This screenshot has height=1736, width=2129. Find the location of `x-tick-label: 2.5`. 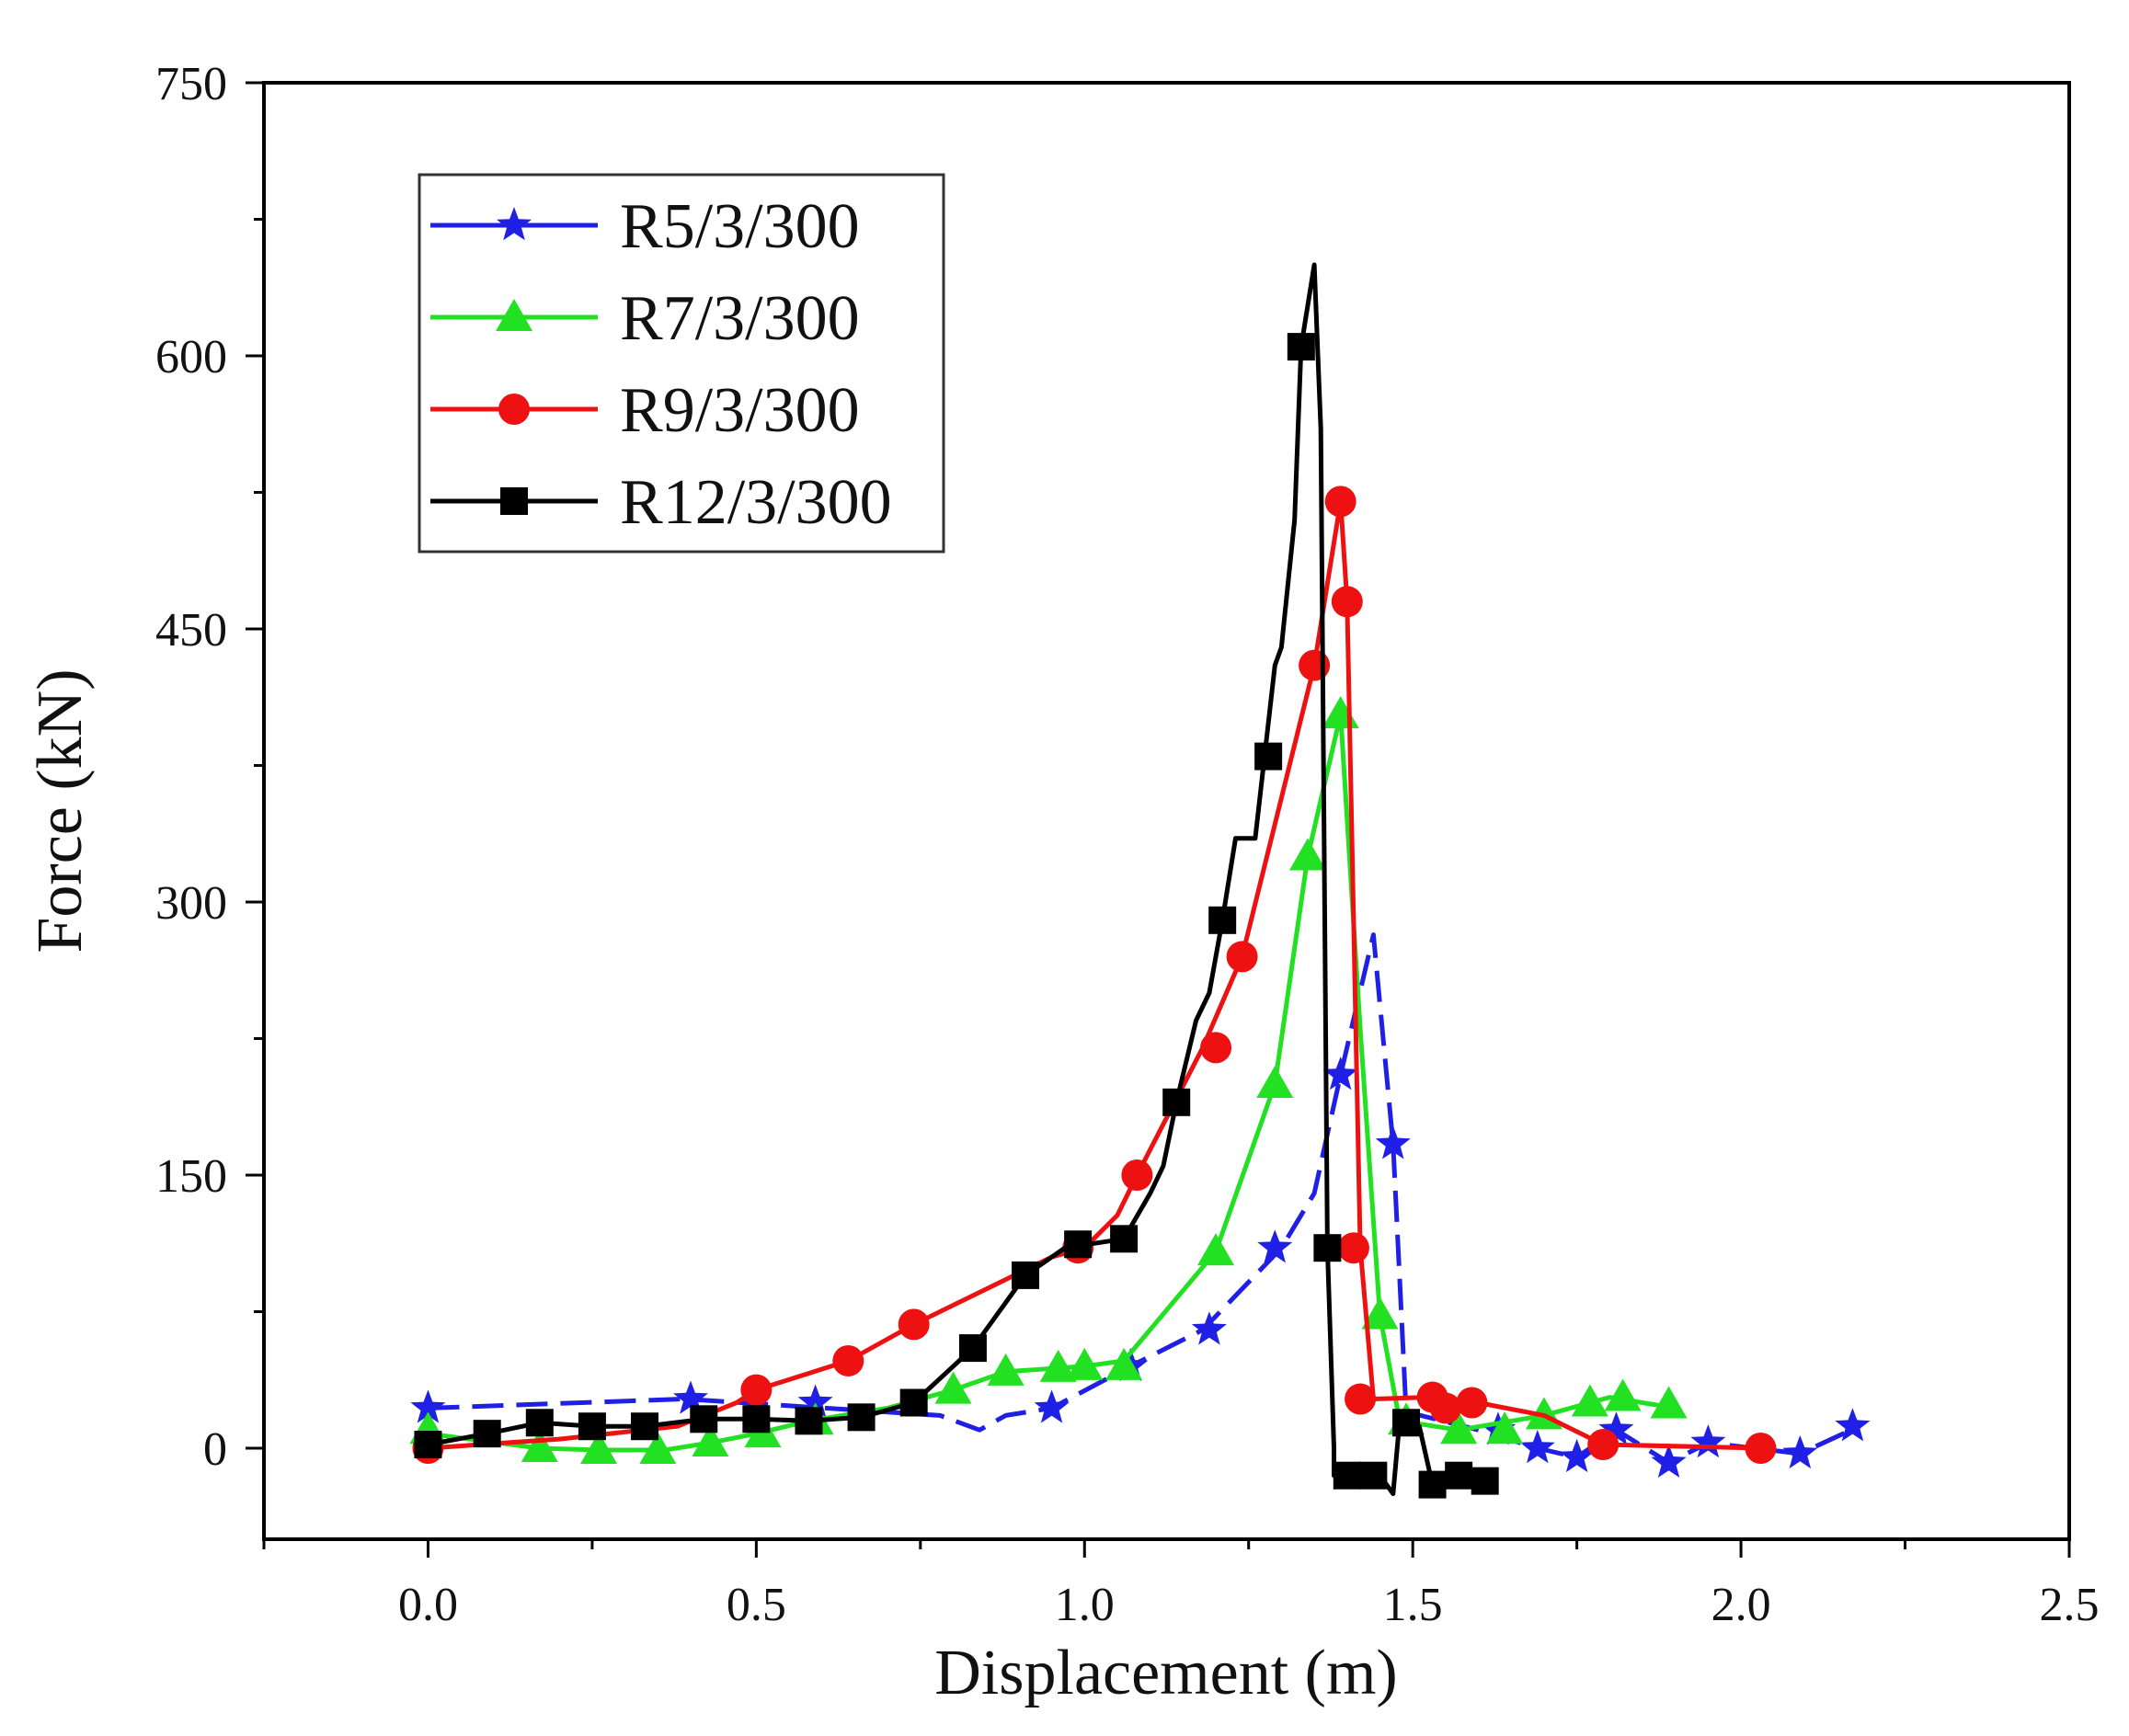

x-tick-label: 2.5 is located at coordinates (2070, 1605).